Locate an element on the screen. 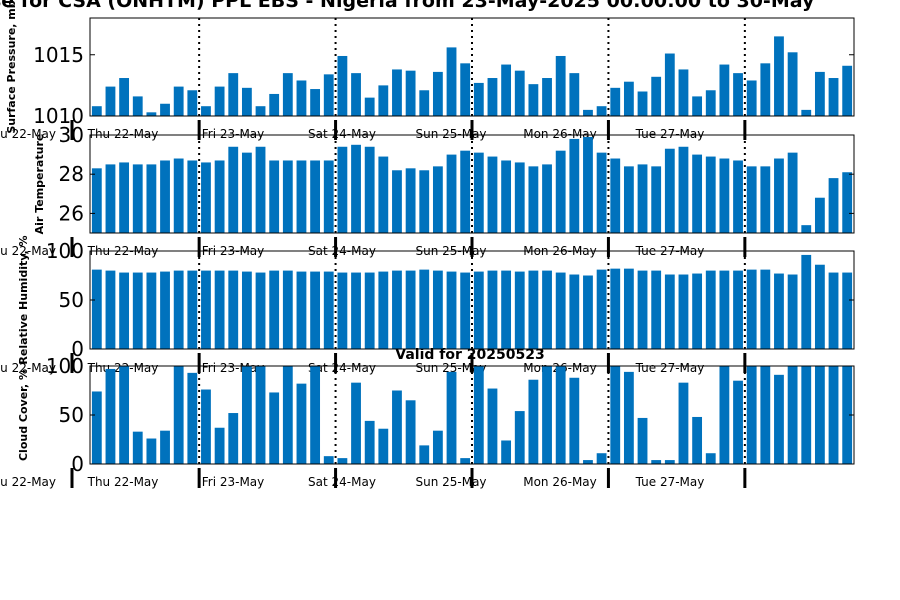  day-label: Thu 22-May is located at coordinates (123, 134).